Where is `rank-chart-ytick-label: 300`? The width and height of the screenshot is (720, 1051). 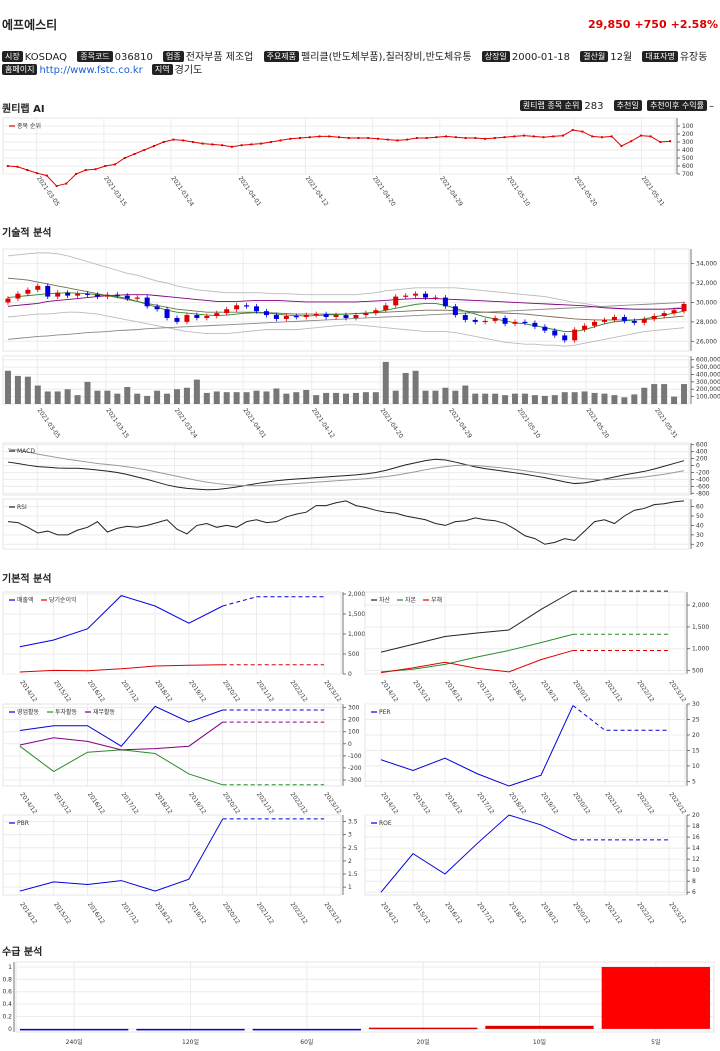
rank-chart-ytick-label: 300 is located at coordinates (688, 142).